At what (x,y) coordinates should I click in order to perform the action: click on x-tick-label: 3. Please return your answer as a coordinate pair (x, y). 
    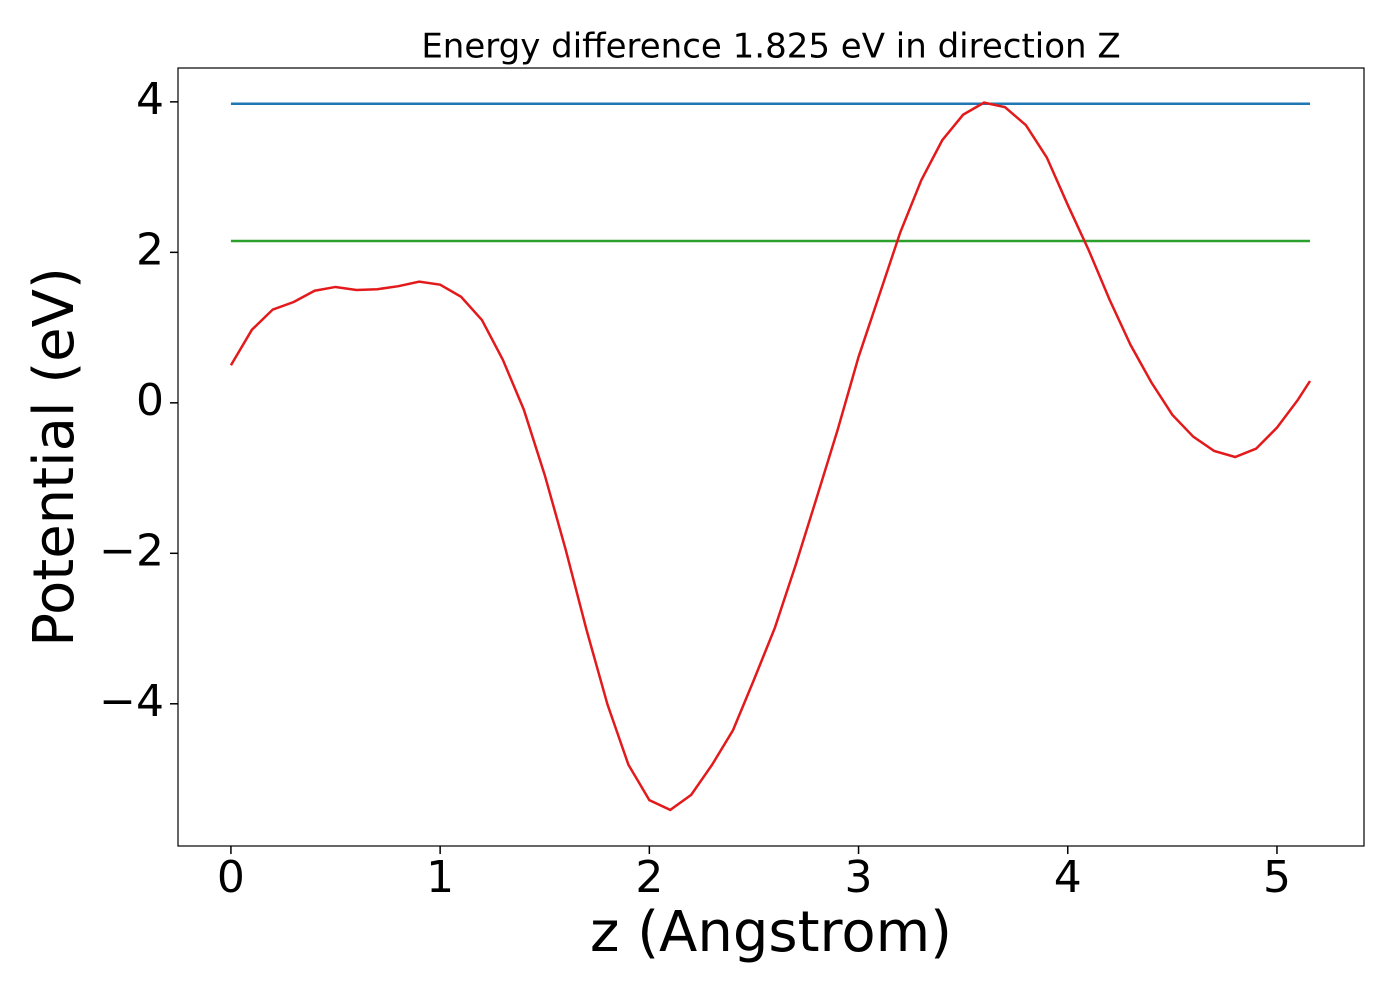
    Looking at the image, I should click on (859, 877).